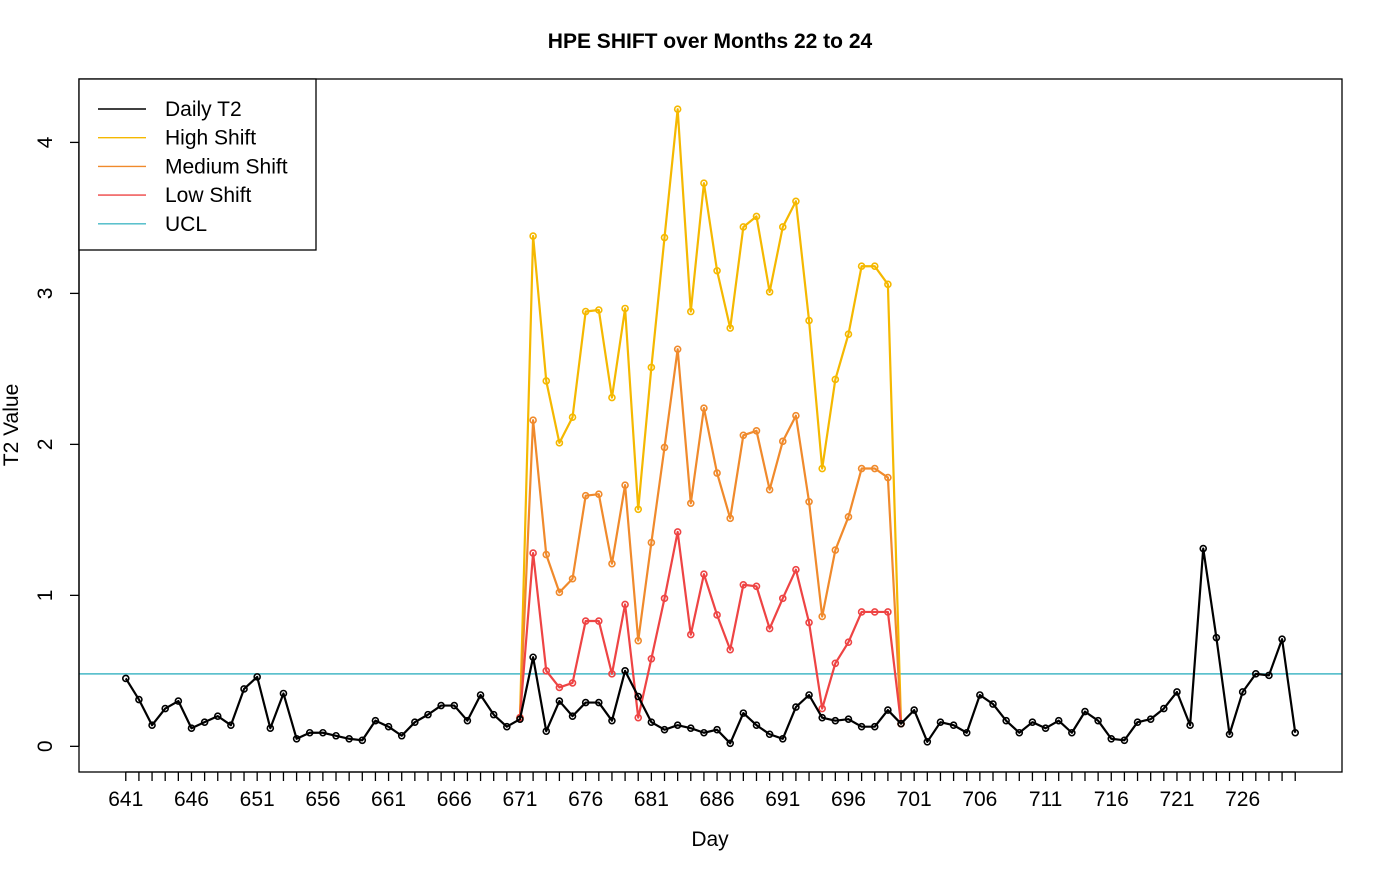 The width and height of the screenshot is (1383, 870). I want to click on legend-label: Daily T2, so click(203, 109).